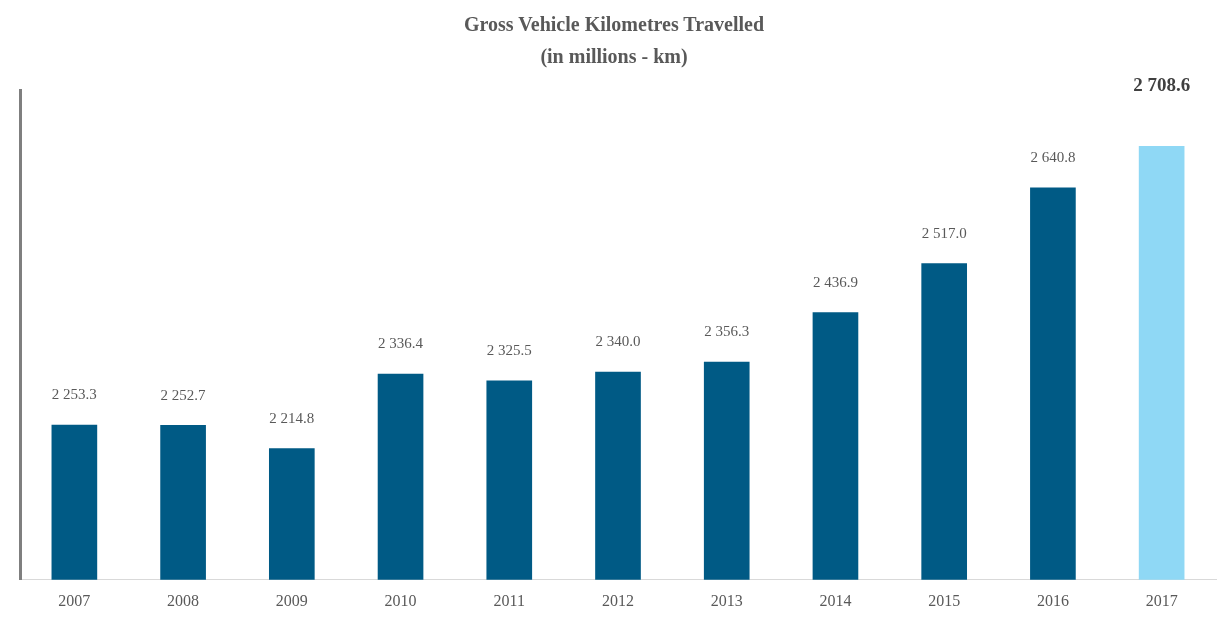 The height and width of the screenshot is (631, 1228). Describe the element at coordinates (1162, 85) in the screenshot. I see `data-label: 2 708.6` at that location.